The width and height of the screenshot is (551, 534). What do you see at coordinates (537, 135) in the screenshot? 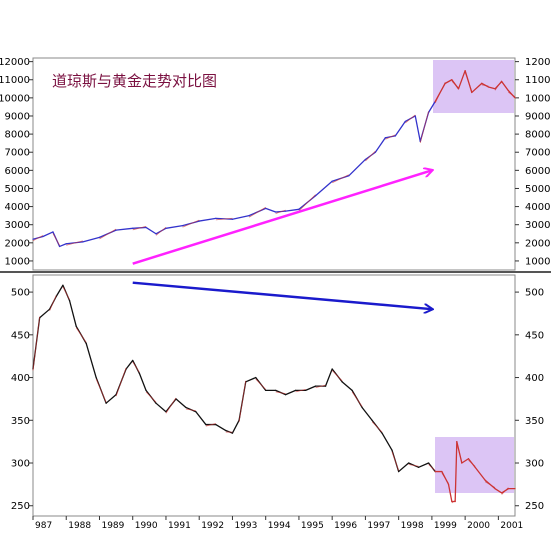
I see `y-tick-label-right: 8000` at bounding box center [537, 135].